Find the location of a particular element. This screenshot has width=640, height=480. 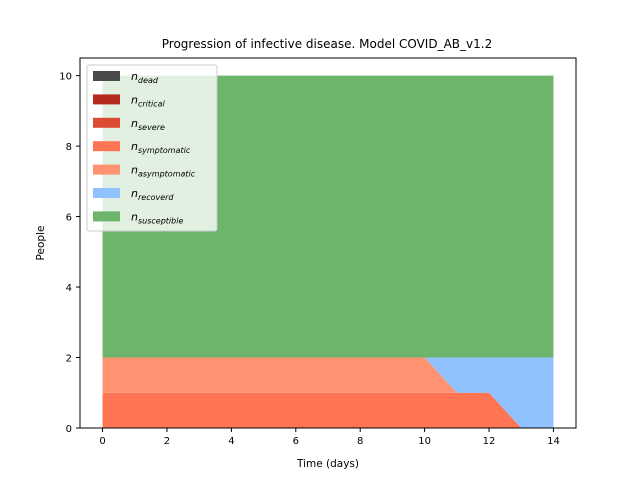

x-axis-label: Time (days) is located at coordinates (327, 464).